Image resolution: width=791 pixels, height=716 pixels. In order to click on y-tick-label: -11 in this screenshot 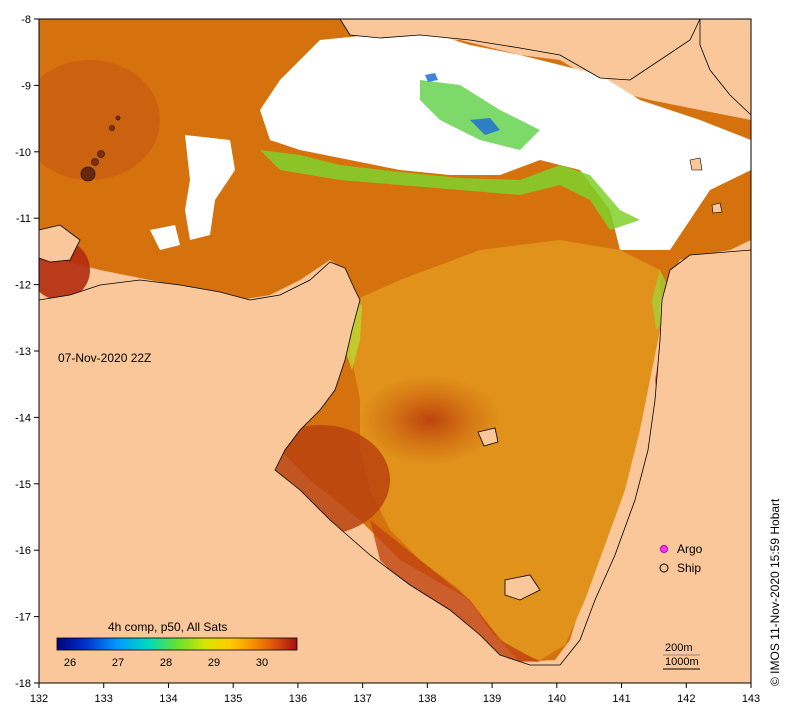, I will do `click(23, 219)`.